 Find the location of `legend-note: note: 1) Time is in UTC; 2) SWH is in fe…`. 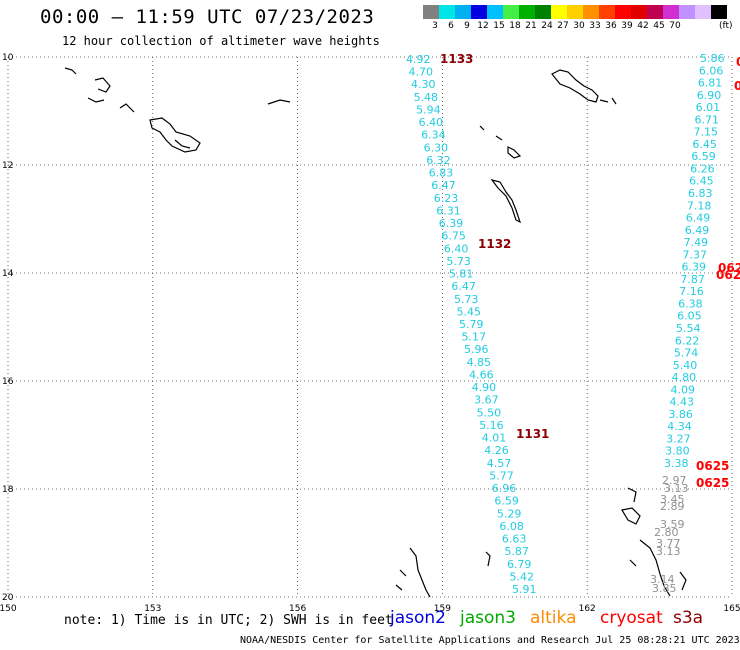

legend-note: note: 1) Time is in UTC; 2) SWH is in fe… is located at coordinates (228, 620).